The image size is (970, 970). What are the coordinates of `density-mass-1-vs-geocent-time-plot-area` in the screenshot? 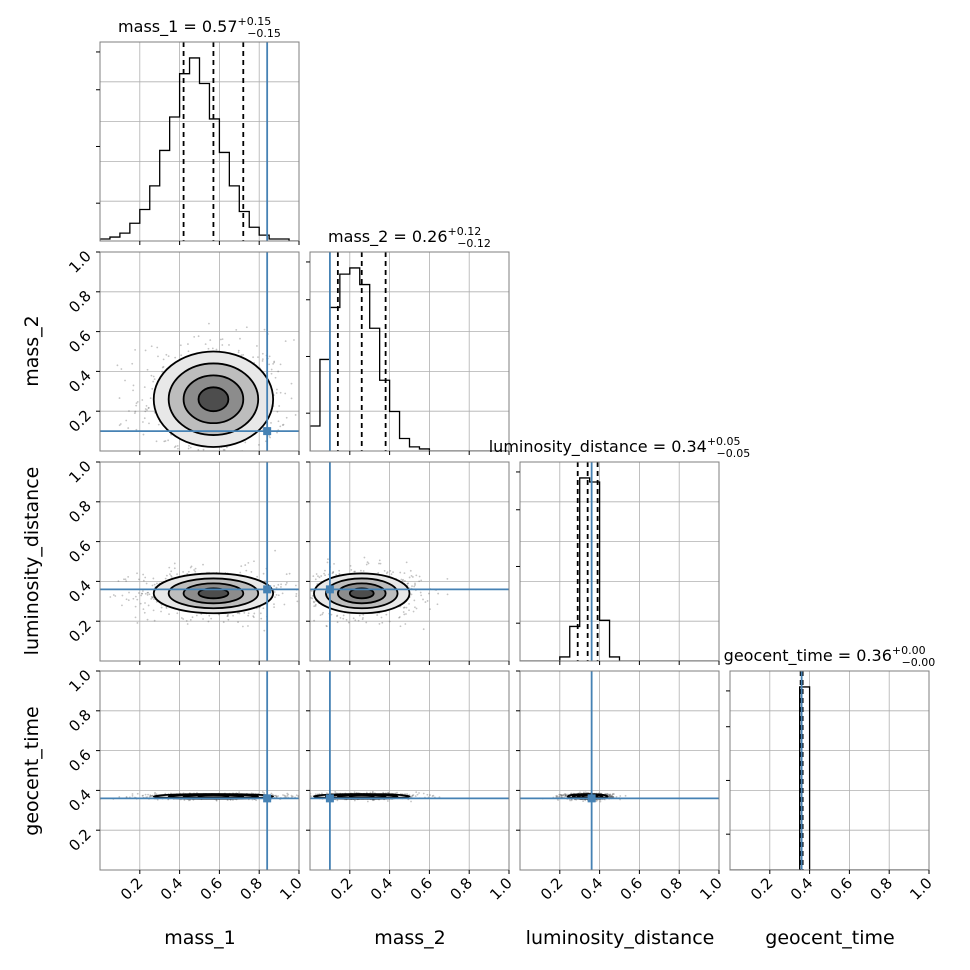 It's located at (198, 770).